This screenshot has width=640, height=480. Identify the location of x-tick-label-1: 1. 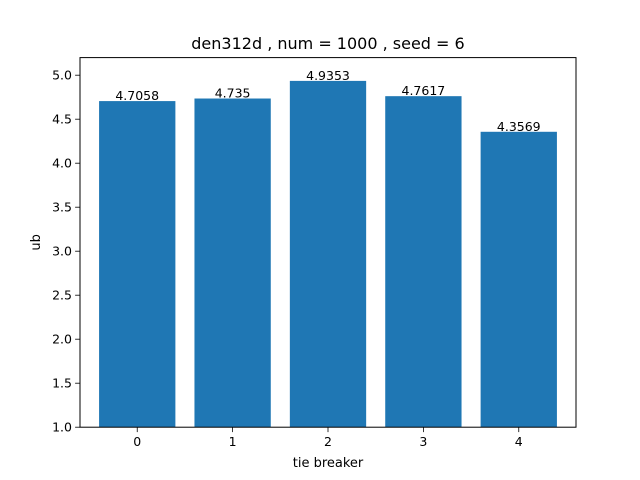
(233, 441).